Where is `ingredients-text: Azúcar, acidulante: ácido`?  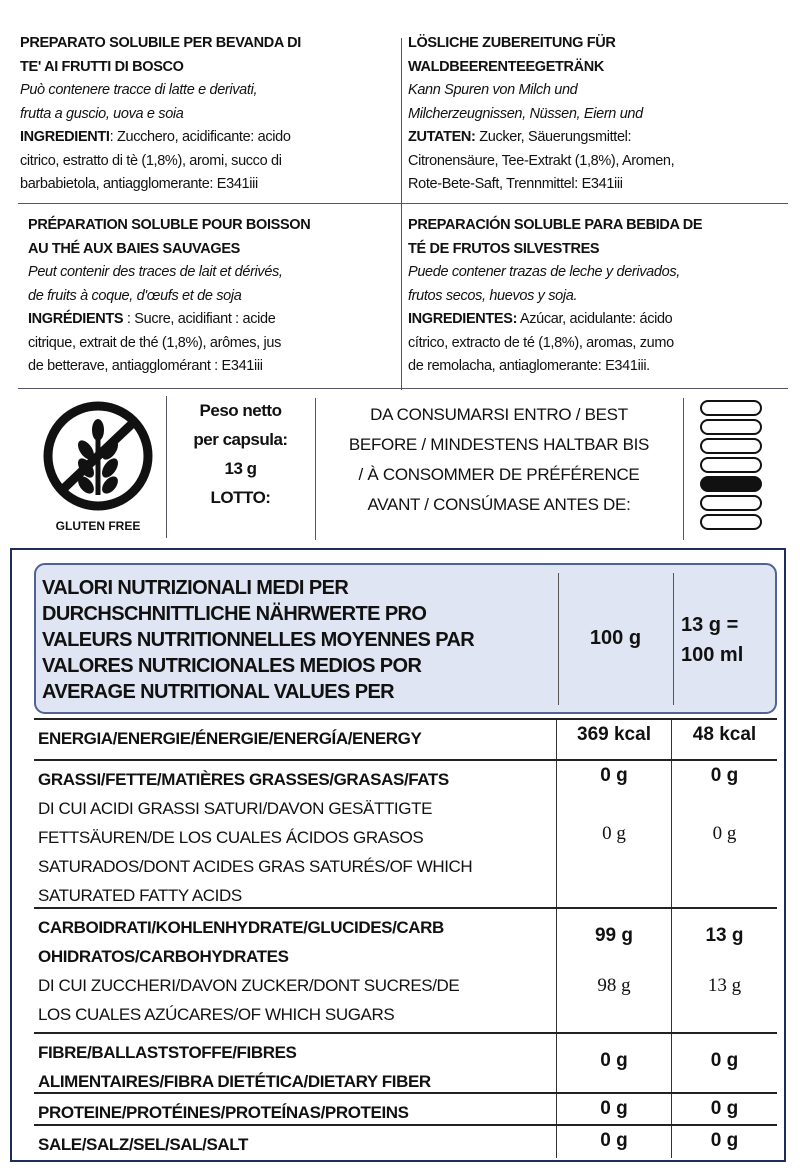
ingredients-text: Azúcar, acidulante: ácido is located at coordinates (595, 319).